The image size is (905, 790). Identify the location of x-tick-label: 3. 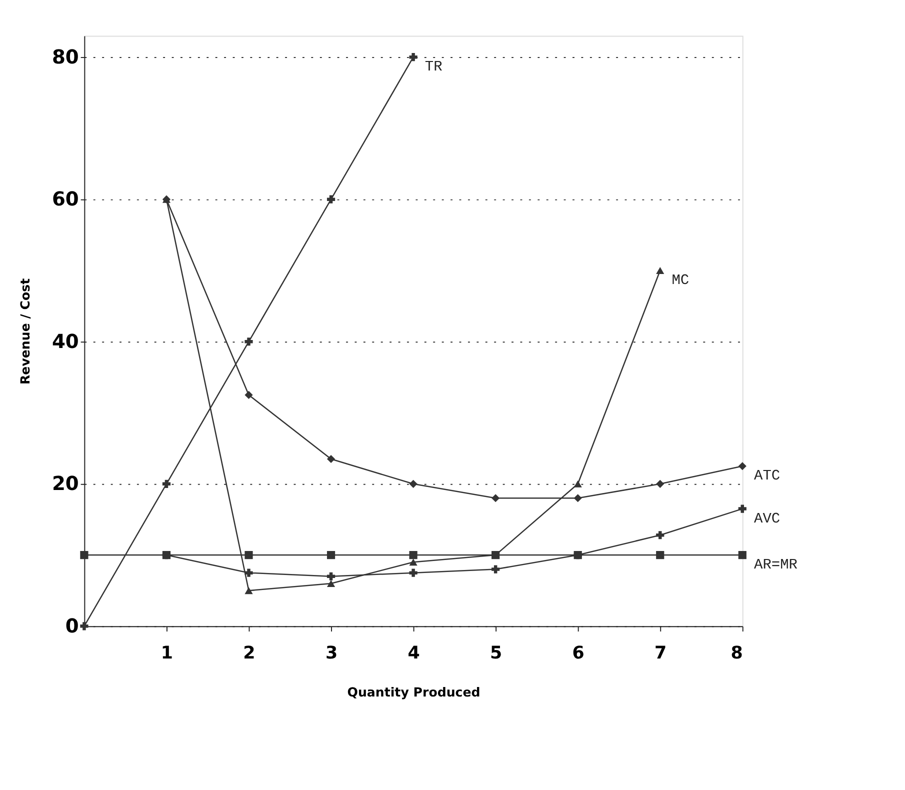
(331, 654).